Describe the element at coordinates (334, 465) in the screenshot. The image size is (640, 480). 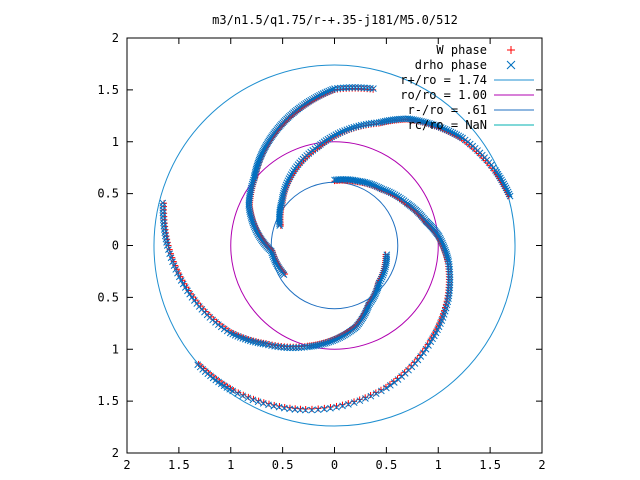
I see `x-tick-label: 0` at that location.